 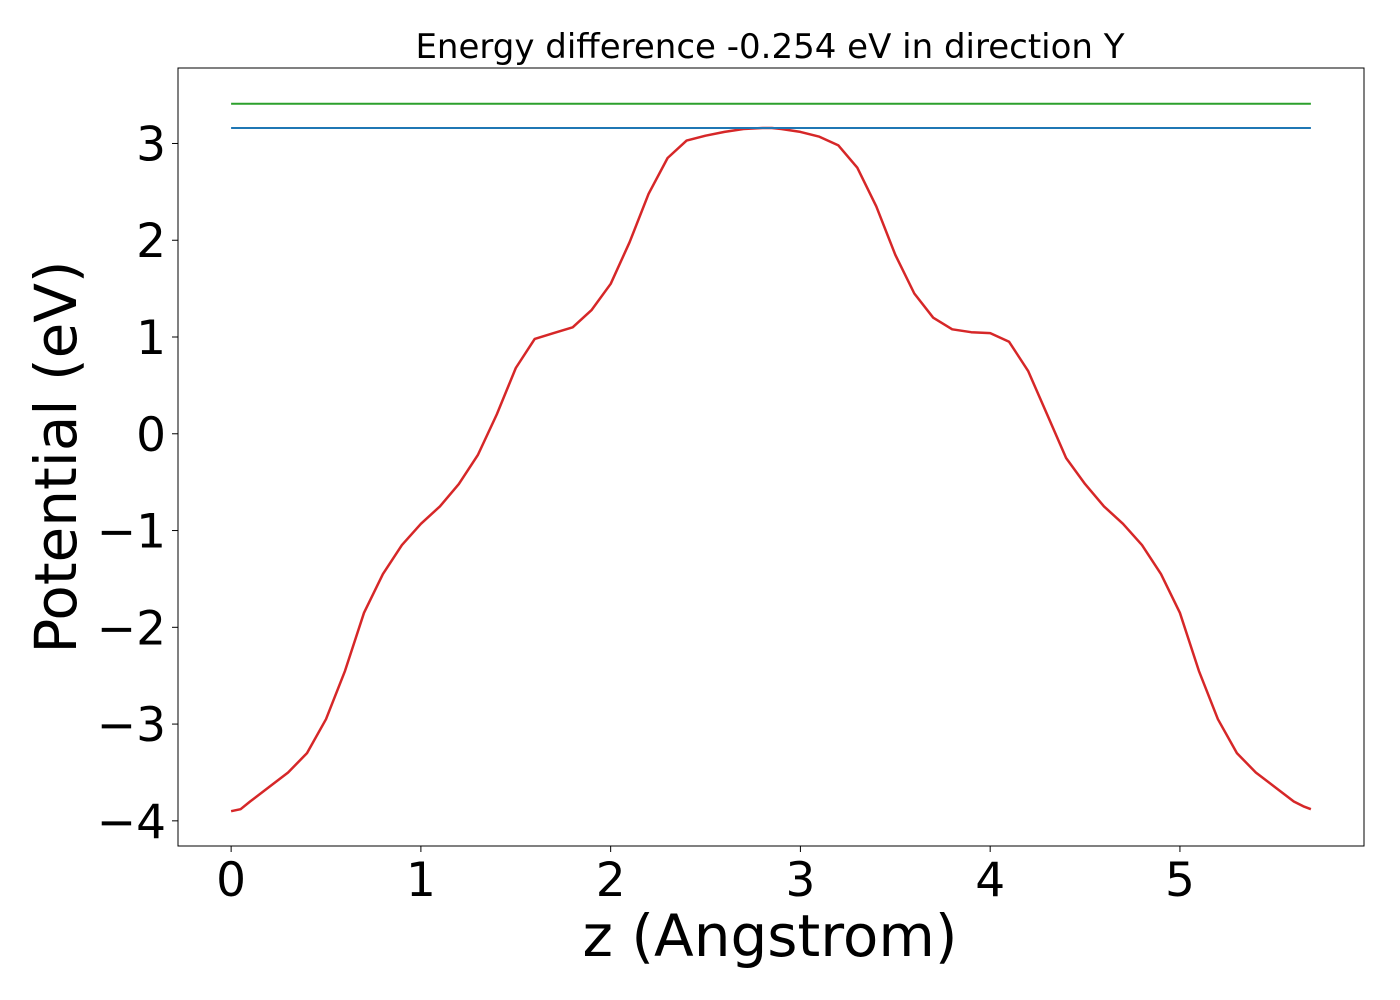 I want to click on y-tick-label: 3, so click(x=151, y=144).